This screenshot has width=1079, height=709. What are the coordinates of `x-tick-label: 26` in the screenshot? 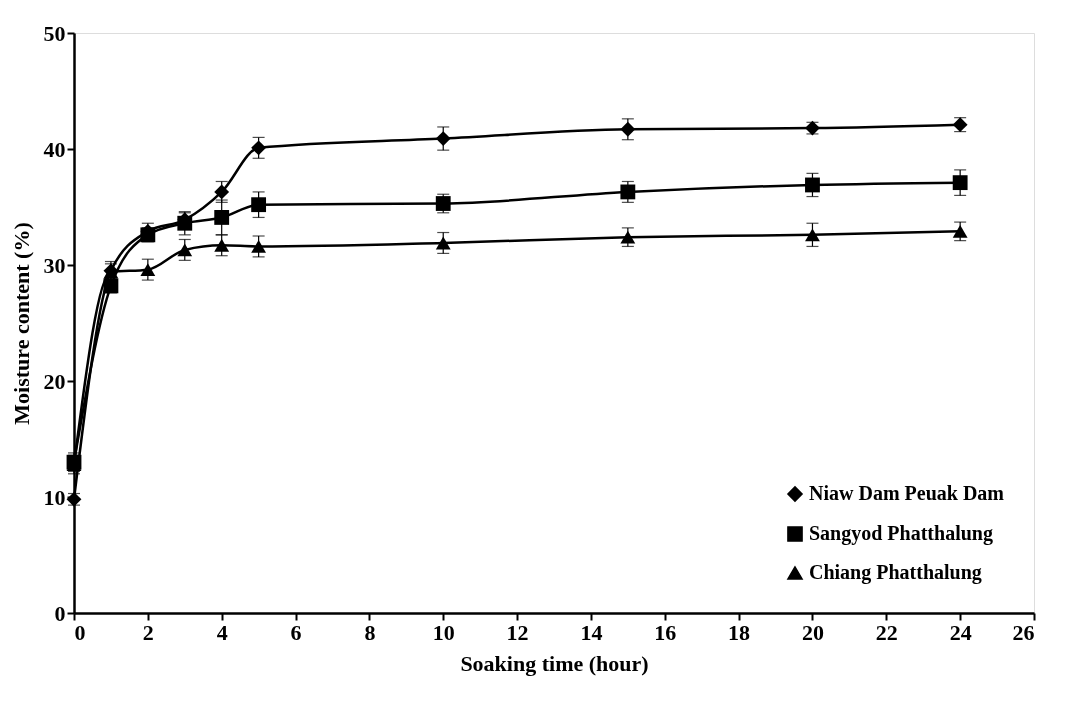 It's located at (1023, 632).